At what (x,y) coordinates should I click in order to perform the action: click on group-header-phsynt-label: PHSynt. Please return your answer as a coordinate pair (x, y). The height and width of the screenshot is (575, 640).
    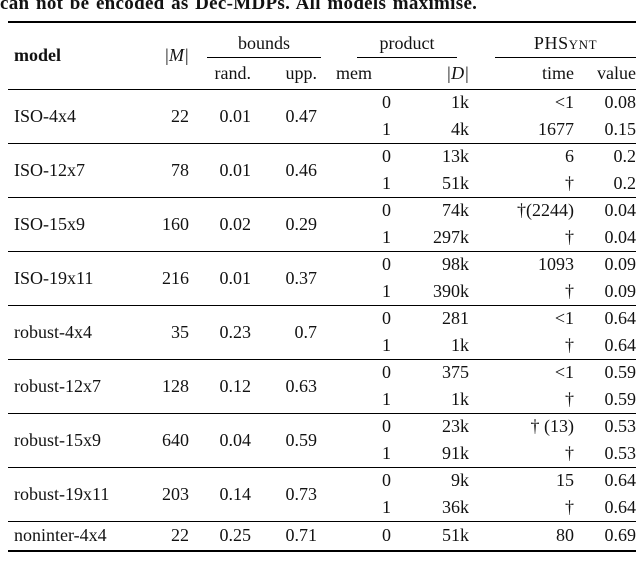
    Looking at the image, I should click on (565, 43).